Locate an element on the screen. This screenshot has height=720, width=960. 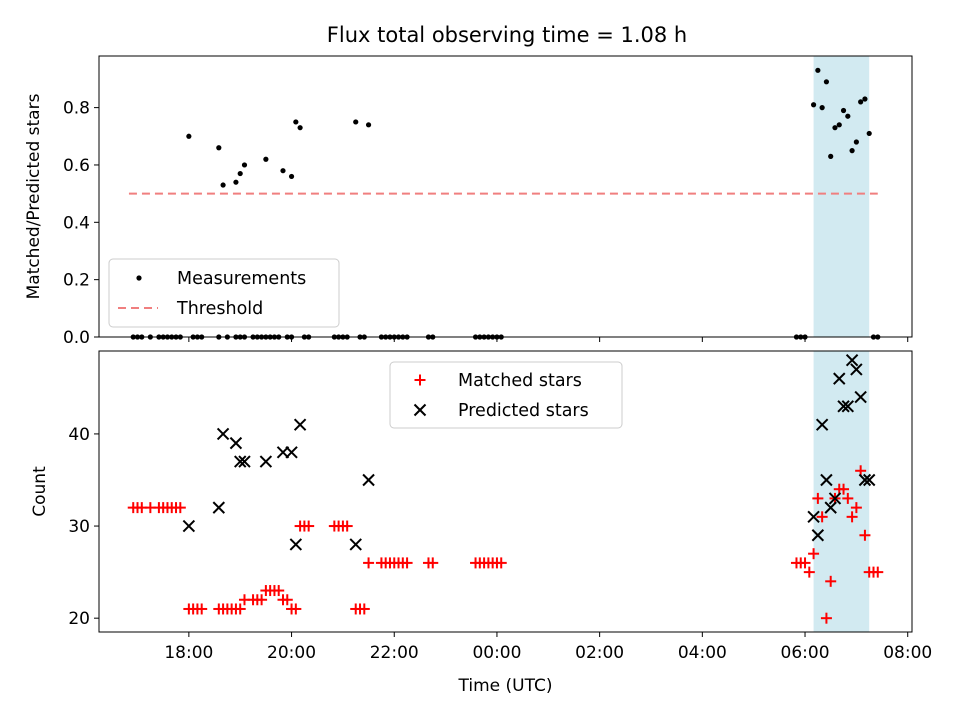
top-y-tick-label: 0.0 is located at coordinates (76, 338).